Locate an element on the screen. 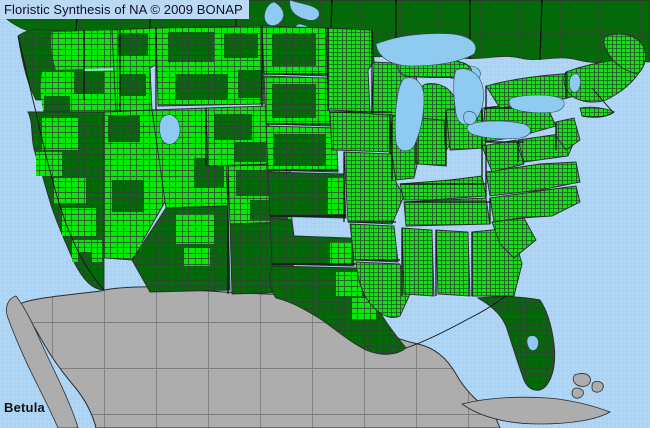 This screenshot has height=428, width=650. map-title-text: Floristic Synthesis of NA © 2009 BONAP is located at coordinates (123, 9).